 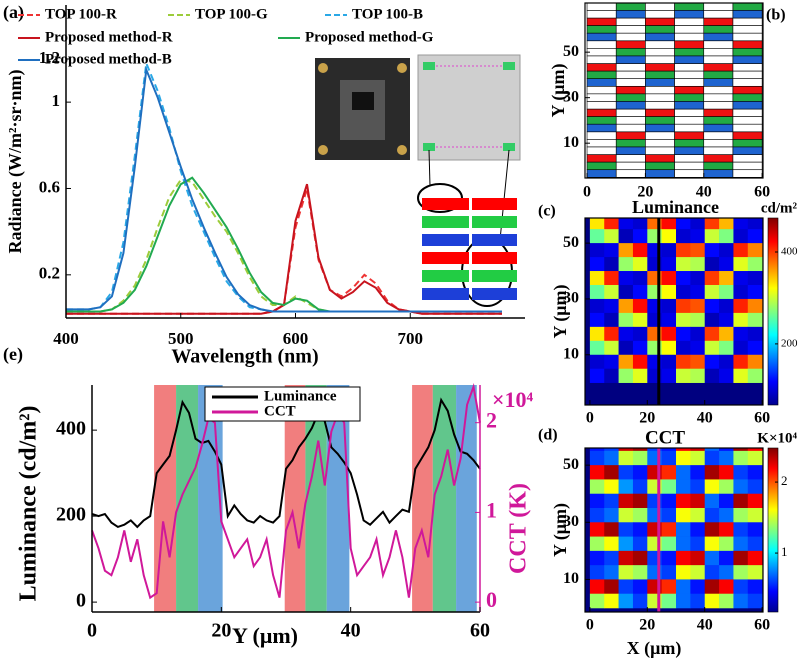 I want to click on y-tick-label: 400, so click(x=71, y=429).